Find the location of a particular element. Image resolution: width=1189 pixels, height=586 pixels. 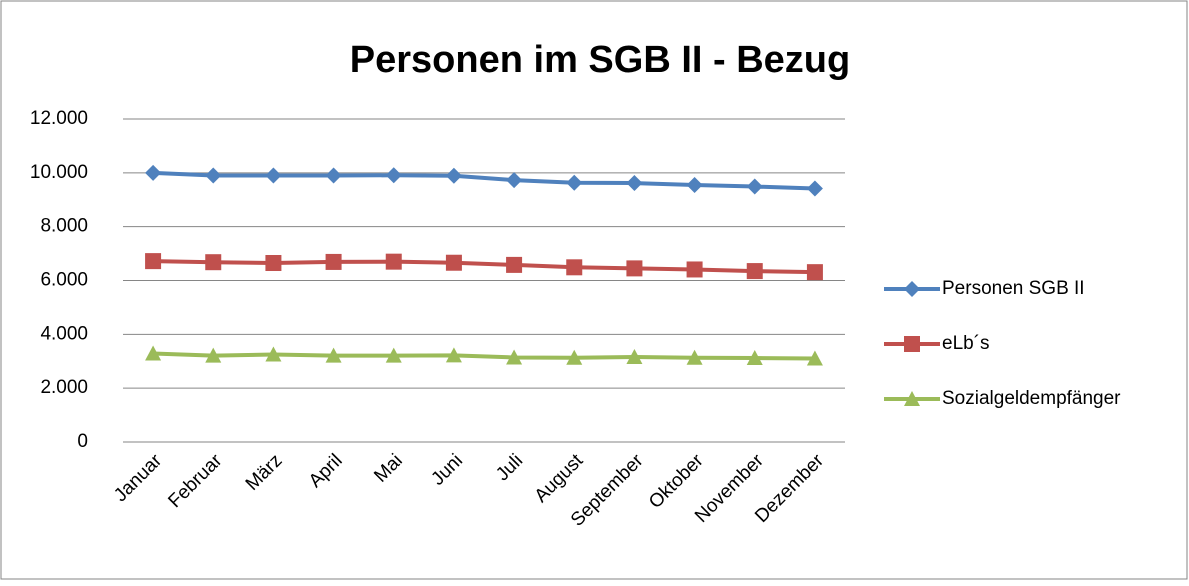

y-tick-label: 6.000 is located at coordinates (64, 280).